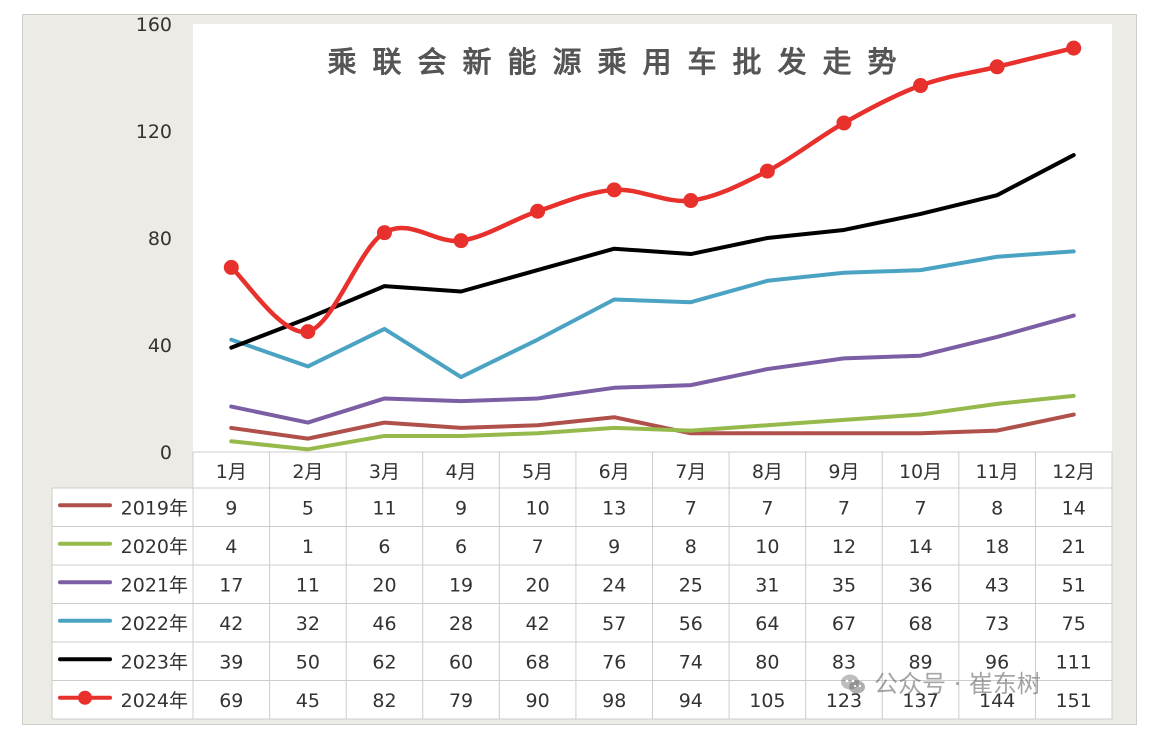 The width and height of the screenshot is (1154, 736). Describe the element at coordinates (308, 547) in the screenshot. I see `data-table-cell: 1` at that location.